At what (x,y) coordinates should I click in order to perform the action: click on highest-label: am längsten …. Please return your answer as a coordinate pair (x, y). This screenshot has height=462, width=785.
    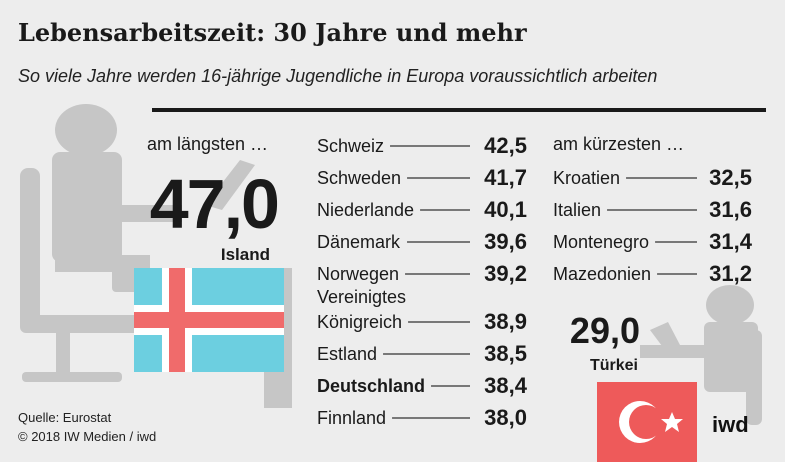
    Looking at the image, I should click on (207, 144).